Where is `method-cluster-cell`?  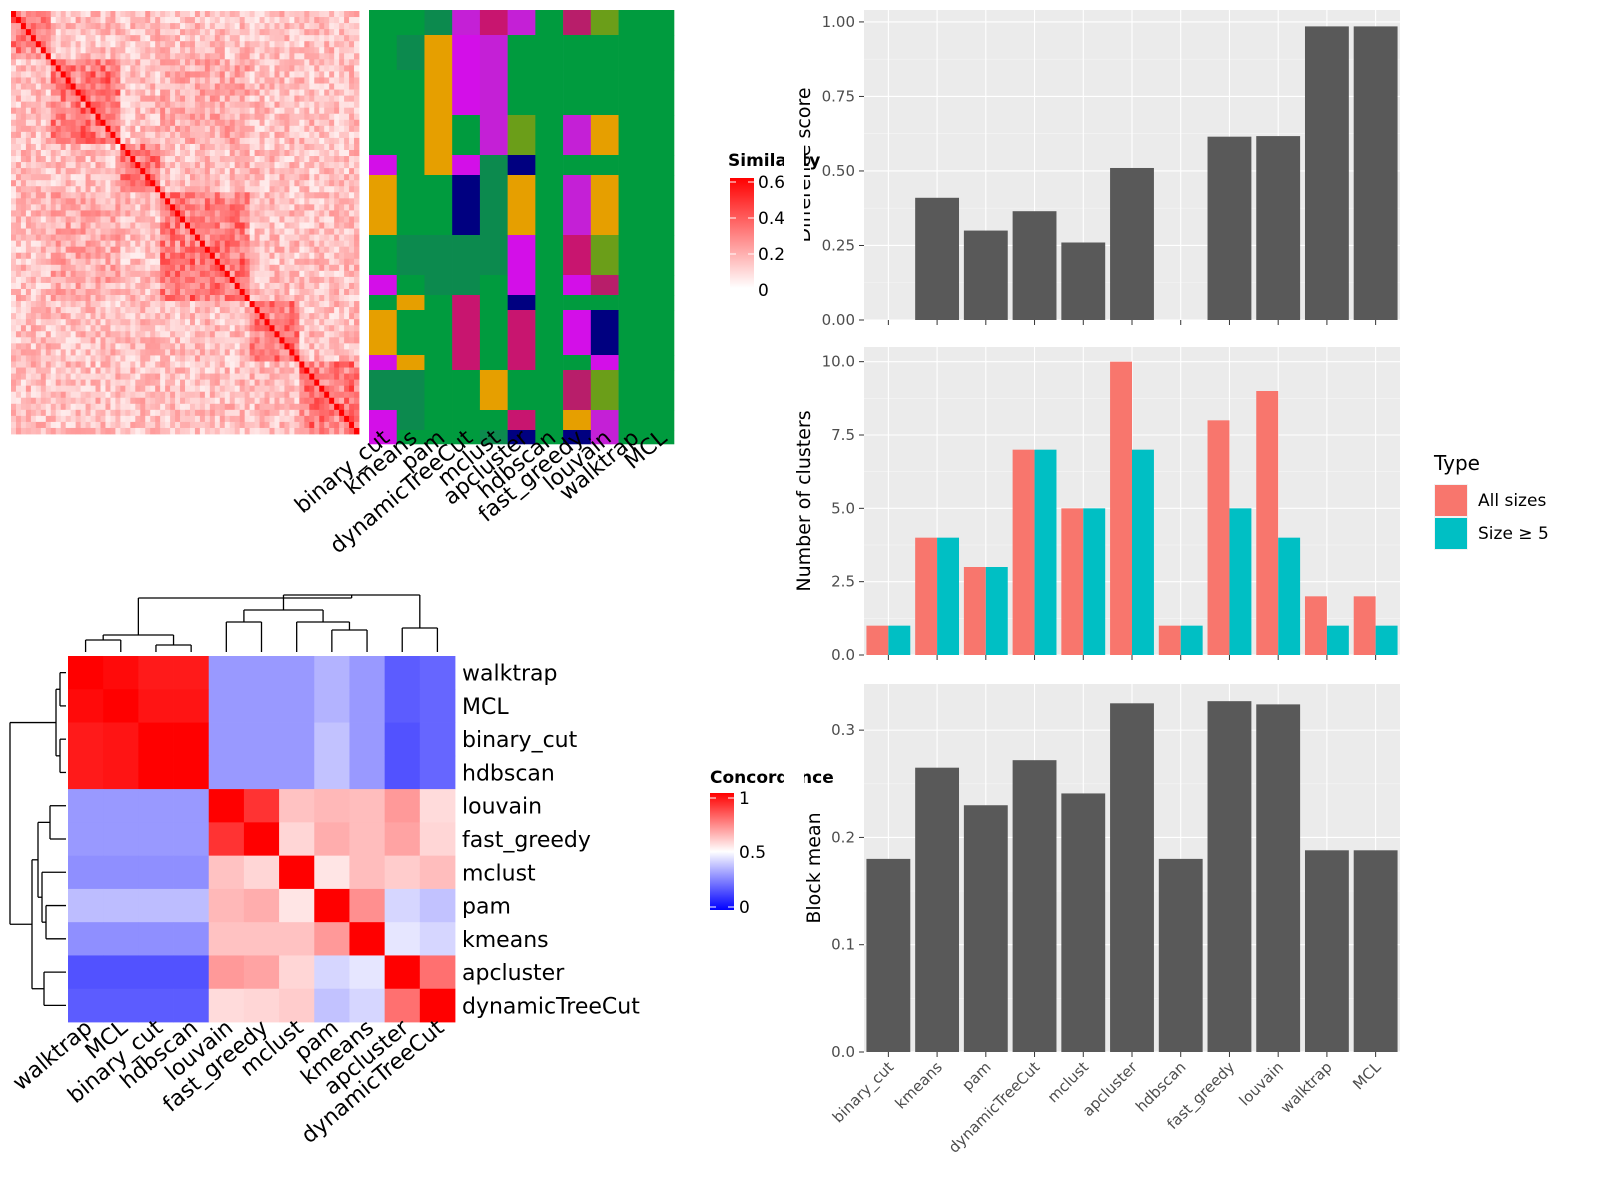
method-cluster-cell is located at coordinates (466, 135).